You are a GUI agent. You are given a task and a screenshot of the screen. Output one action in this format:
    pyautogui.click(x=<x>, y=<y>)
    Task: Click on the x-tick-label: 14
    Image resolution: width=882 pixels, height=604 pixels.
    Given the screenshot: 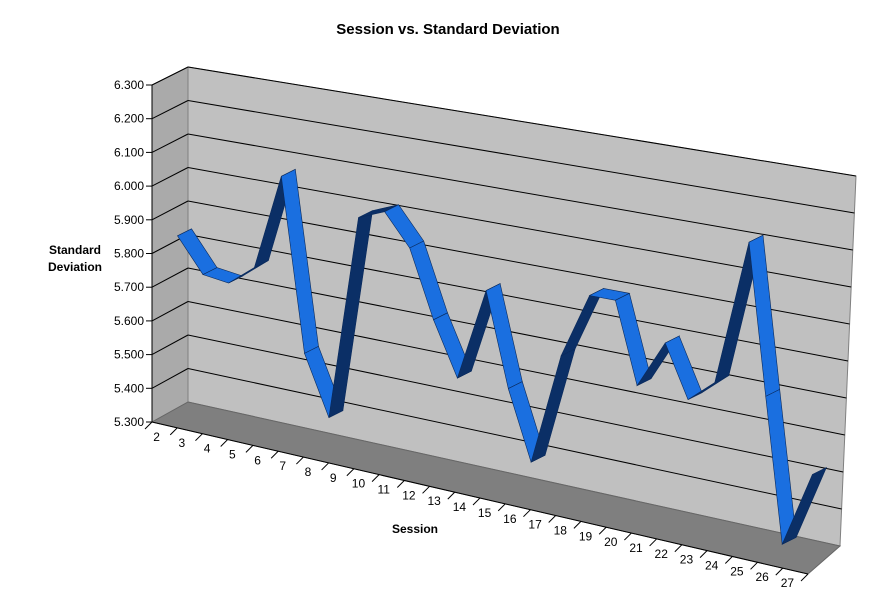 What is the action you would take?
    pyautogui.click(x=460, y=507)
    